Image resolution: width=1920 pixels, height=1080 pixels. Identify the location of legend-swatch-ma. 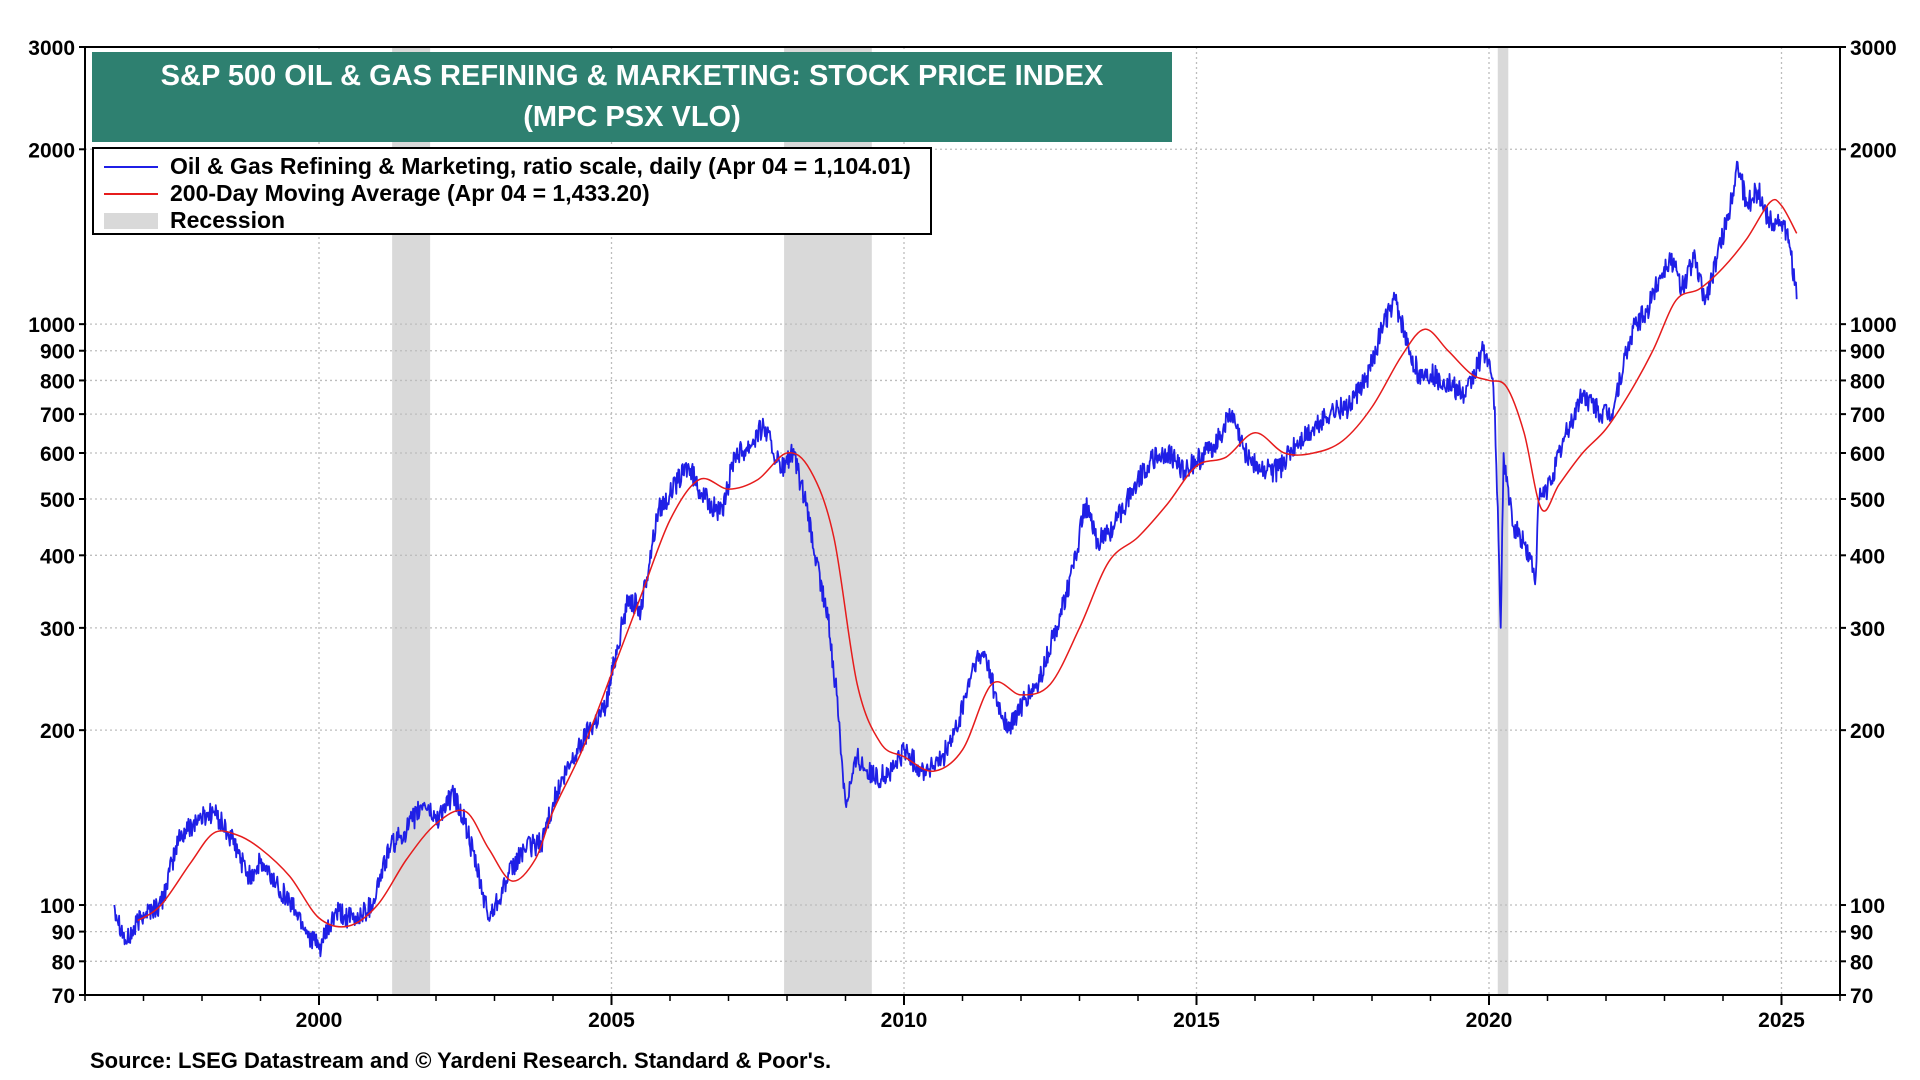
(131, 193).